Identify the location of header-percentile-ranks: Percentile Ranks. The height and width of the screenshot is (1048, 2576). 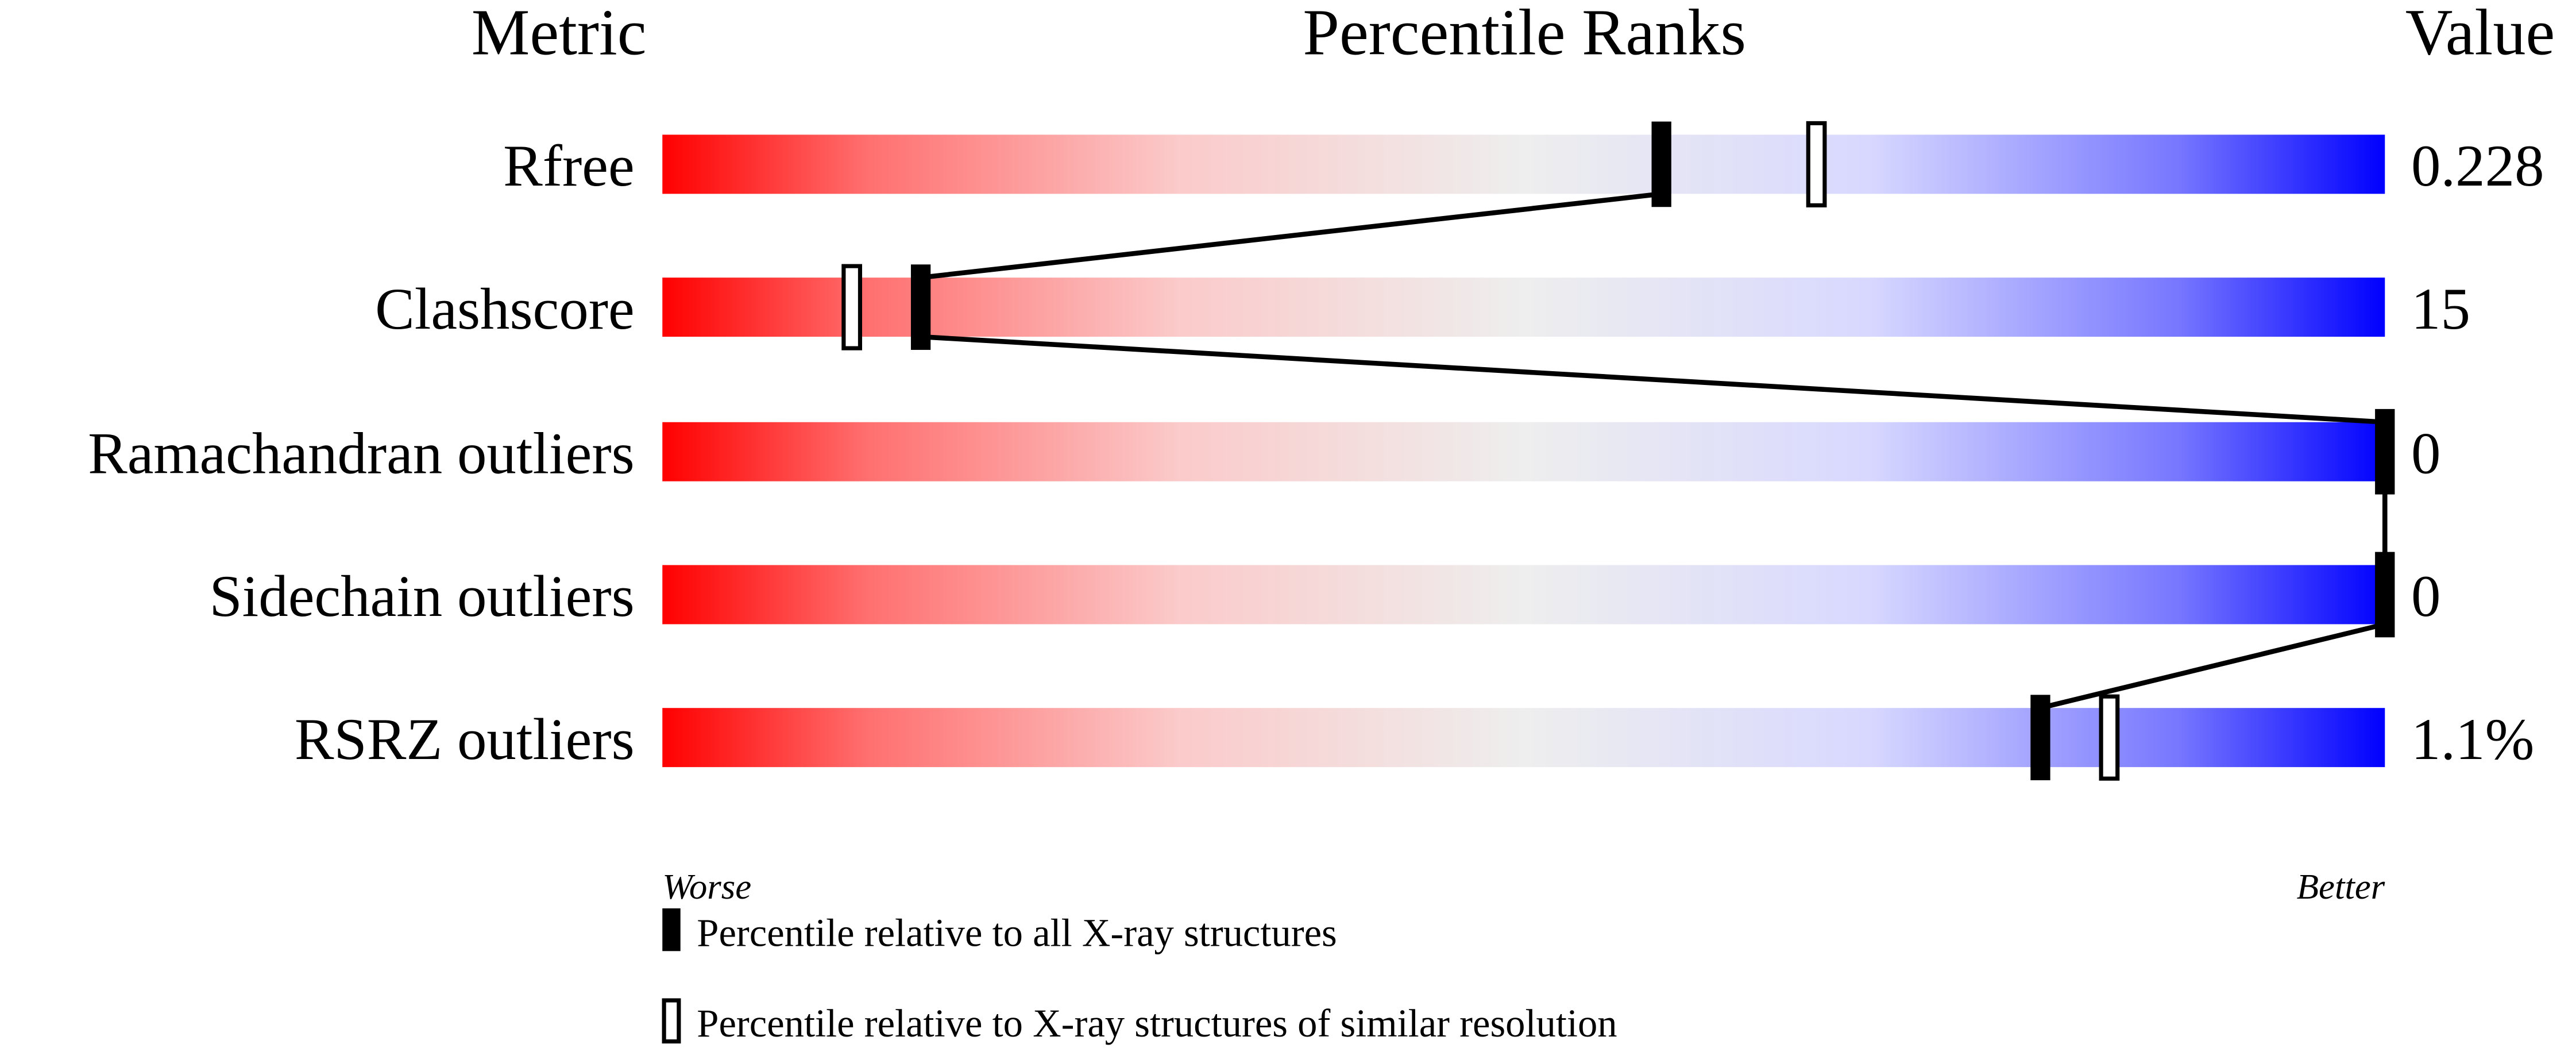
(1524, 34).